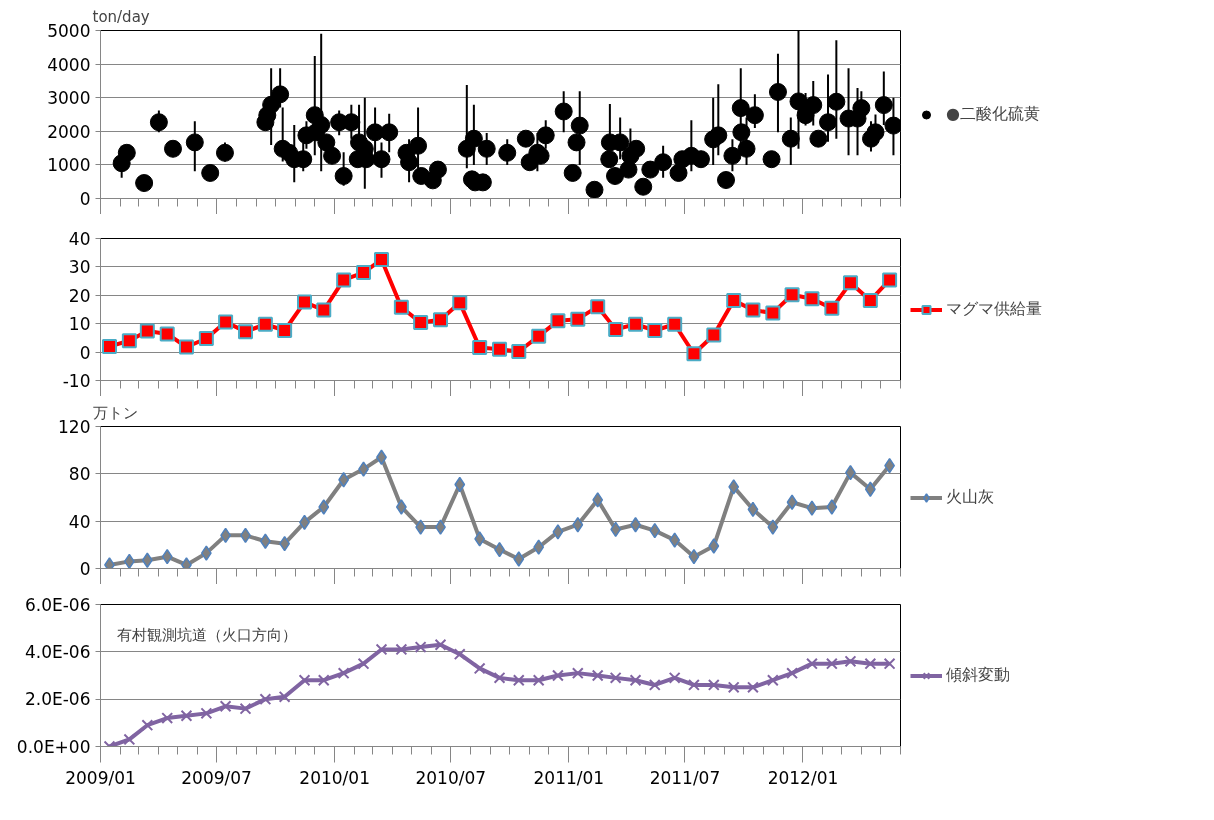 The width and height of the screenshot is (1214, 820). Describe the element at coordinates (57, 651) in the screenshot. I see `y-tick-label: 4.0E-06` at that location.